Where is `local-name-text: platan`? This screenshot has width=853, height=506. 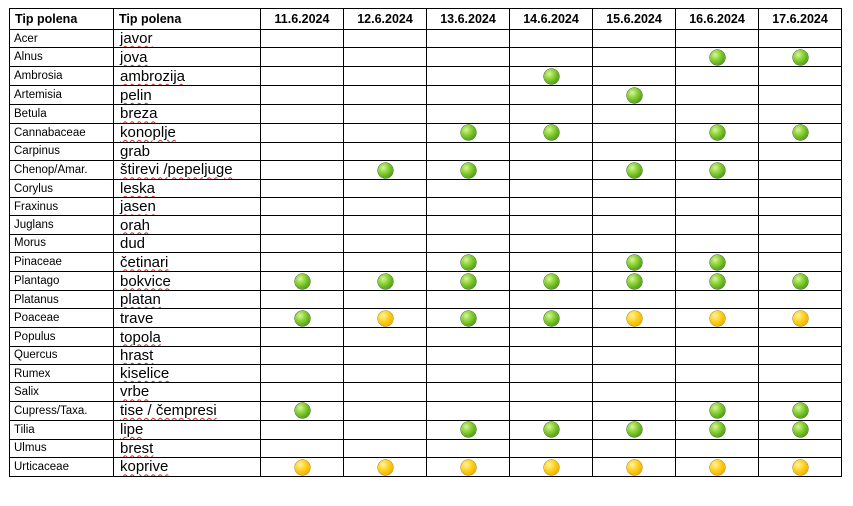 local-name-text: platan is located at coordinates (140, 300).